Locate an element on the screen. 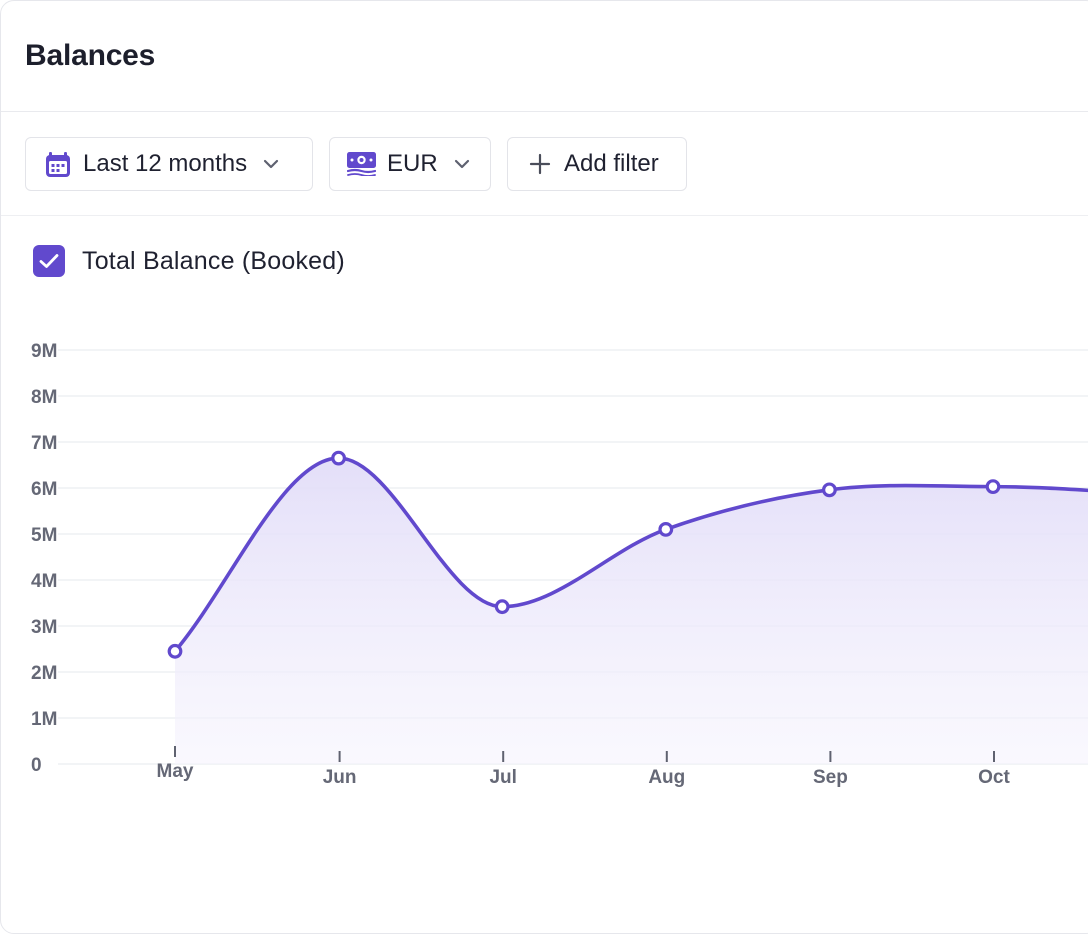  y-tick-label: 7M is located at coordinates (44, 443).